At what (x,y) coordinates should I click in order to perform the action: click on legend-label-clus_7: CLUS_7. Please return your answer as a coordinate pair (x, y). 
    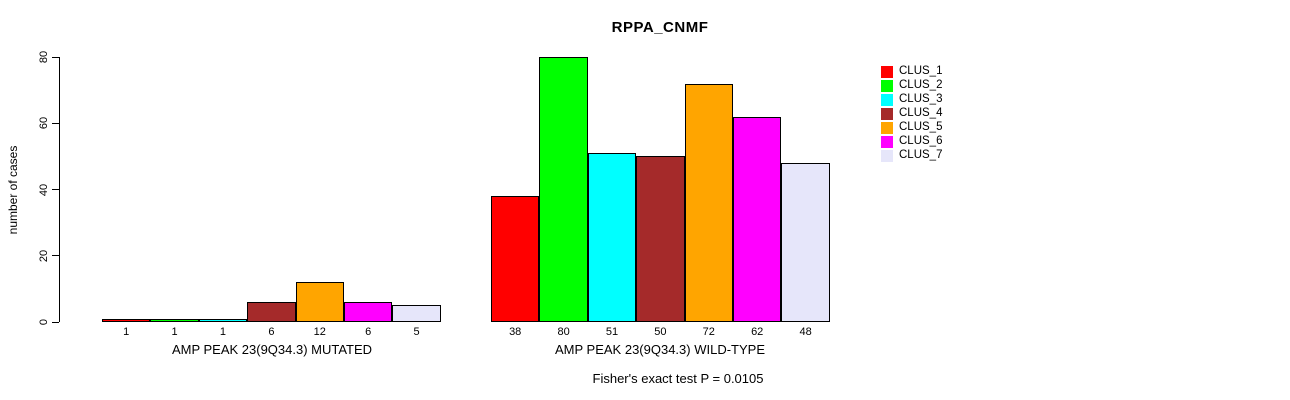
    Looking at the image, I should click on (921, 155).